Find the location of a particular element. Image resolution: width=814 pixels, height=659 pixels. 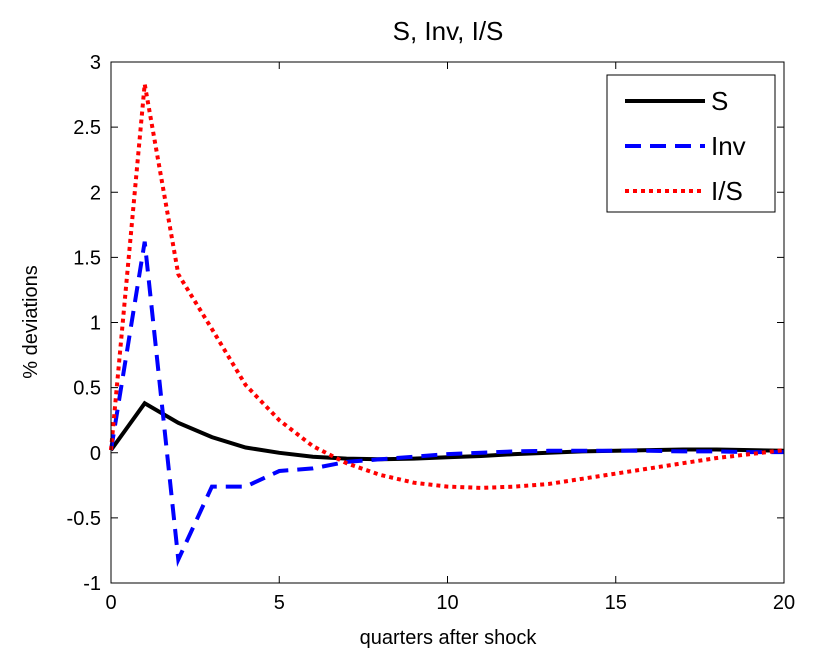

legend-label: S is located at coordinates (719, 101).